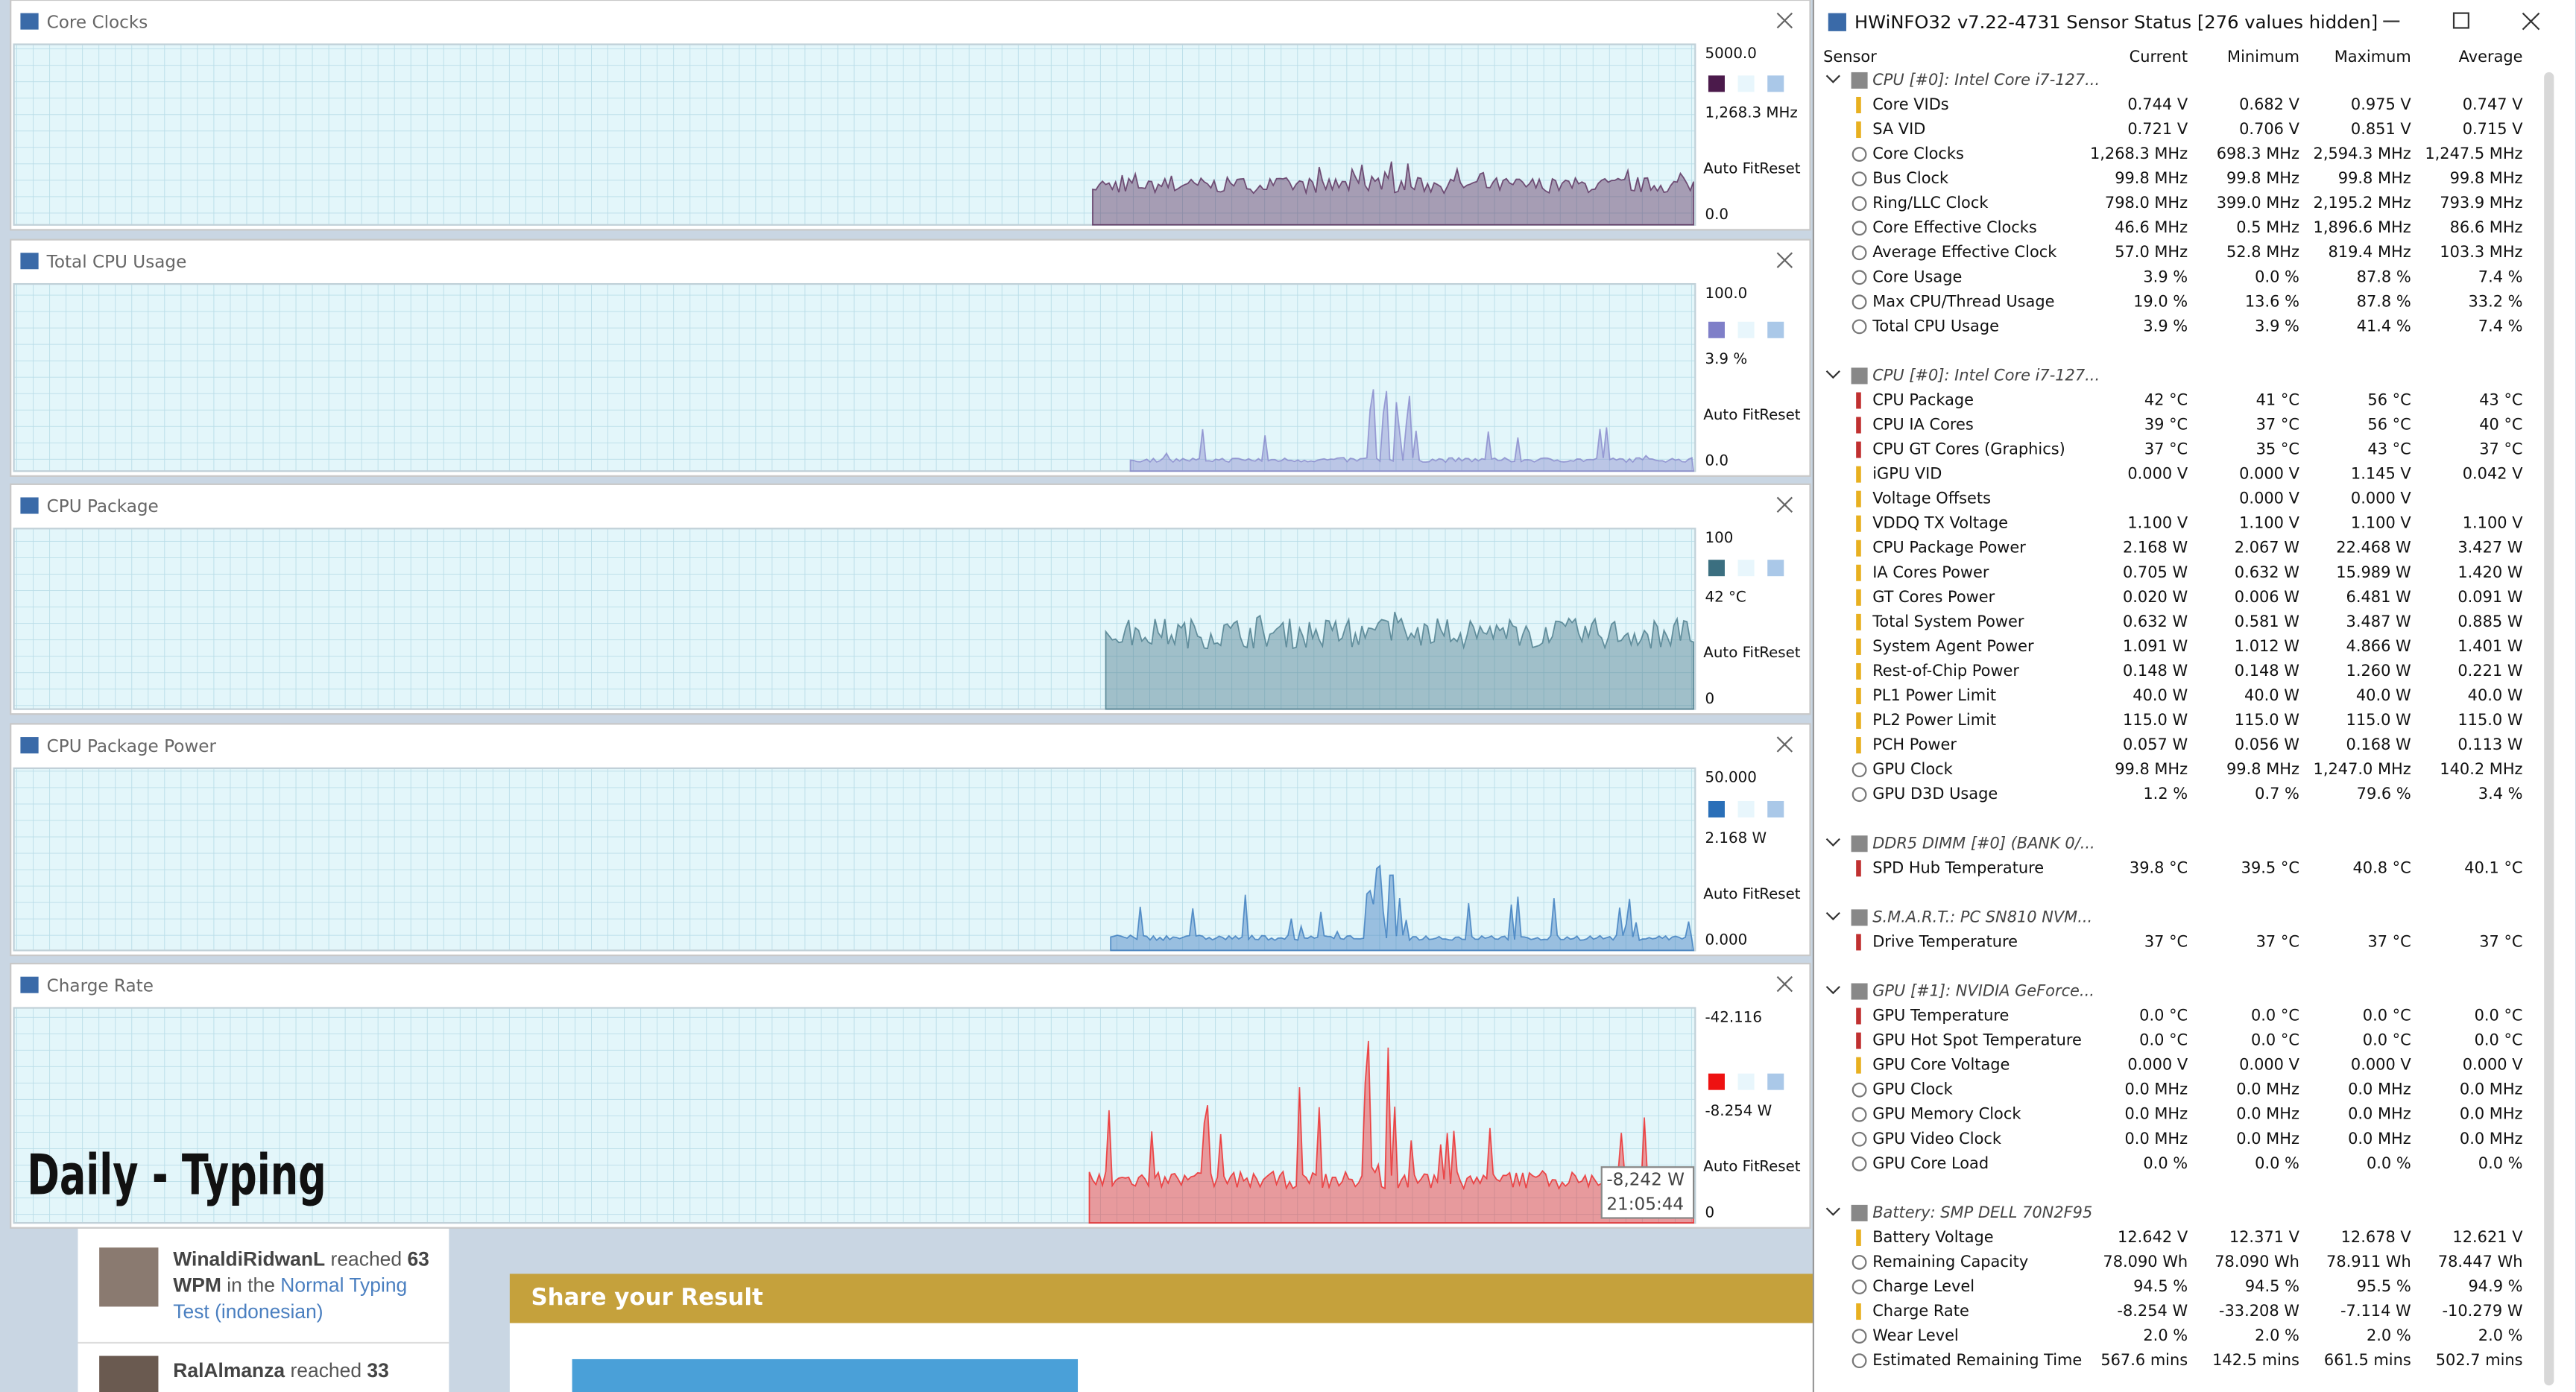 This screenshot has width=2576, height=1392. Describe the element at coordinates (1945, 941) in the screenshot. I see `sensor-label: Drive Temperature` at that location.